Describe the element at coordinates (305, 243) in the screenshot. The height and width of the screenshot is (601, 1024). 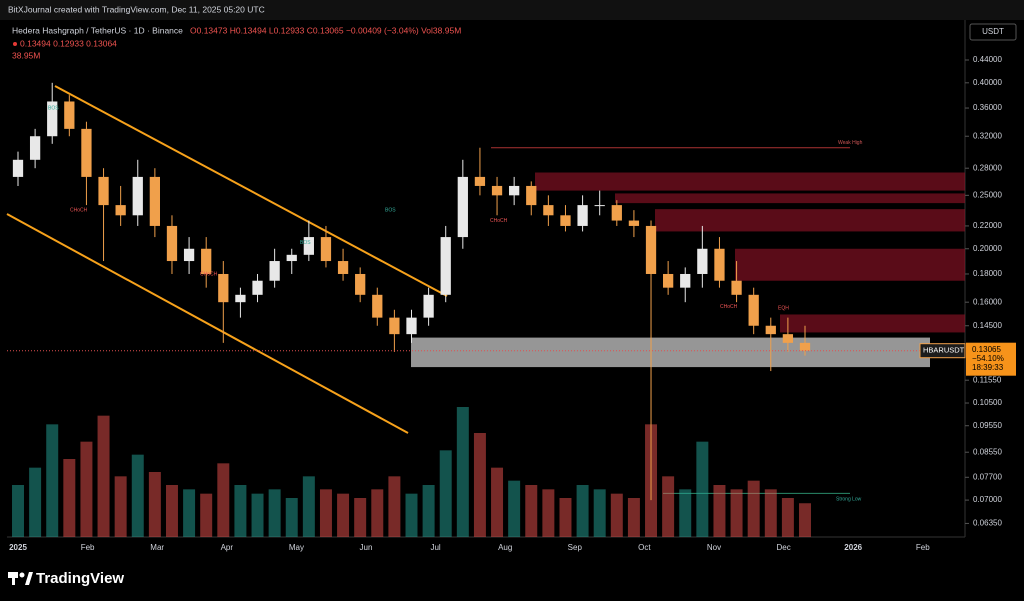
I see `structure-label: BOS` at that location.